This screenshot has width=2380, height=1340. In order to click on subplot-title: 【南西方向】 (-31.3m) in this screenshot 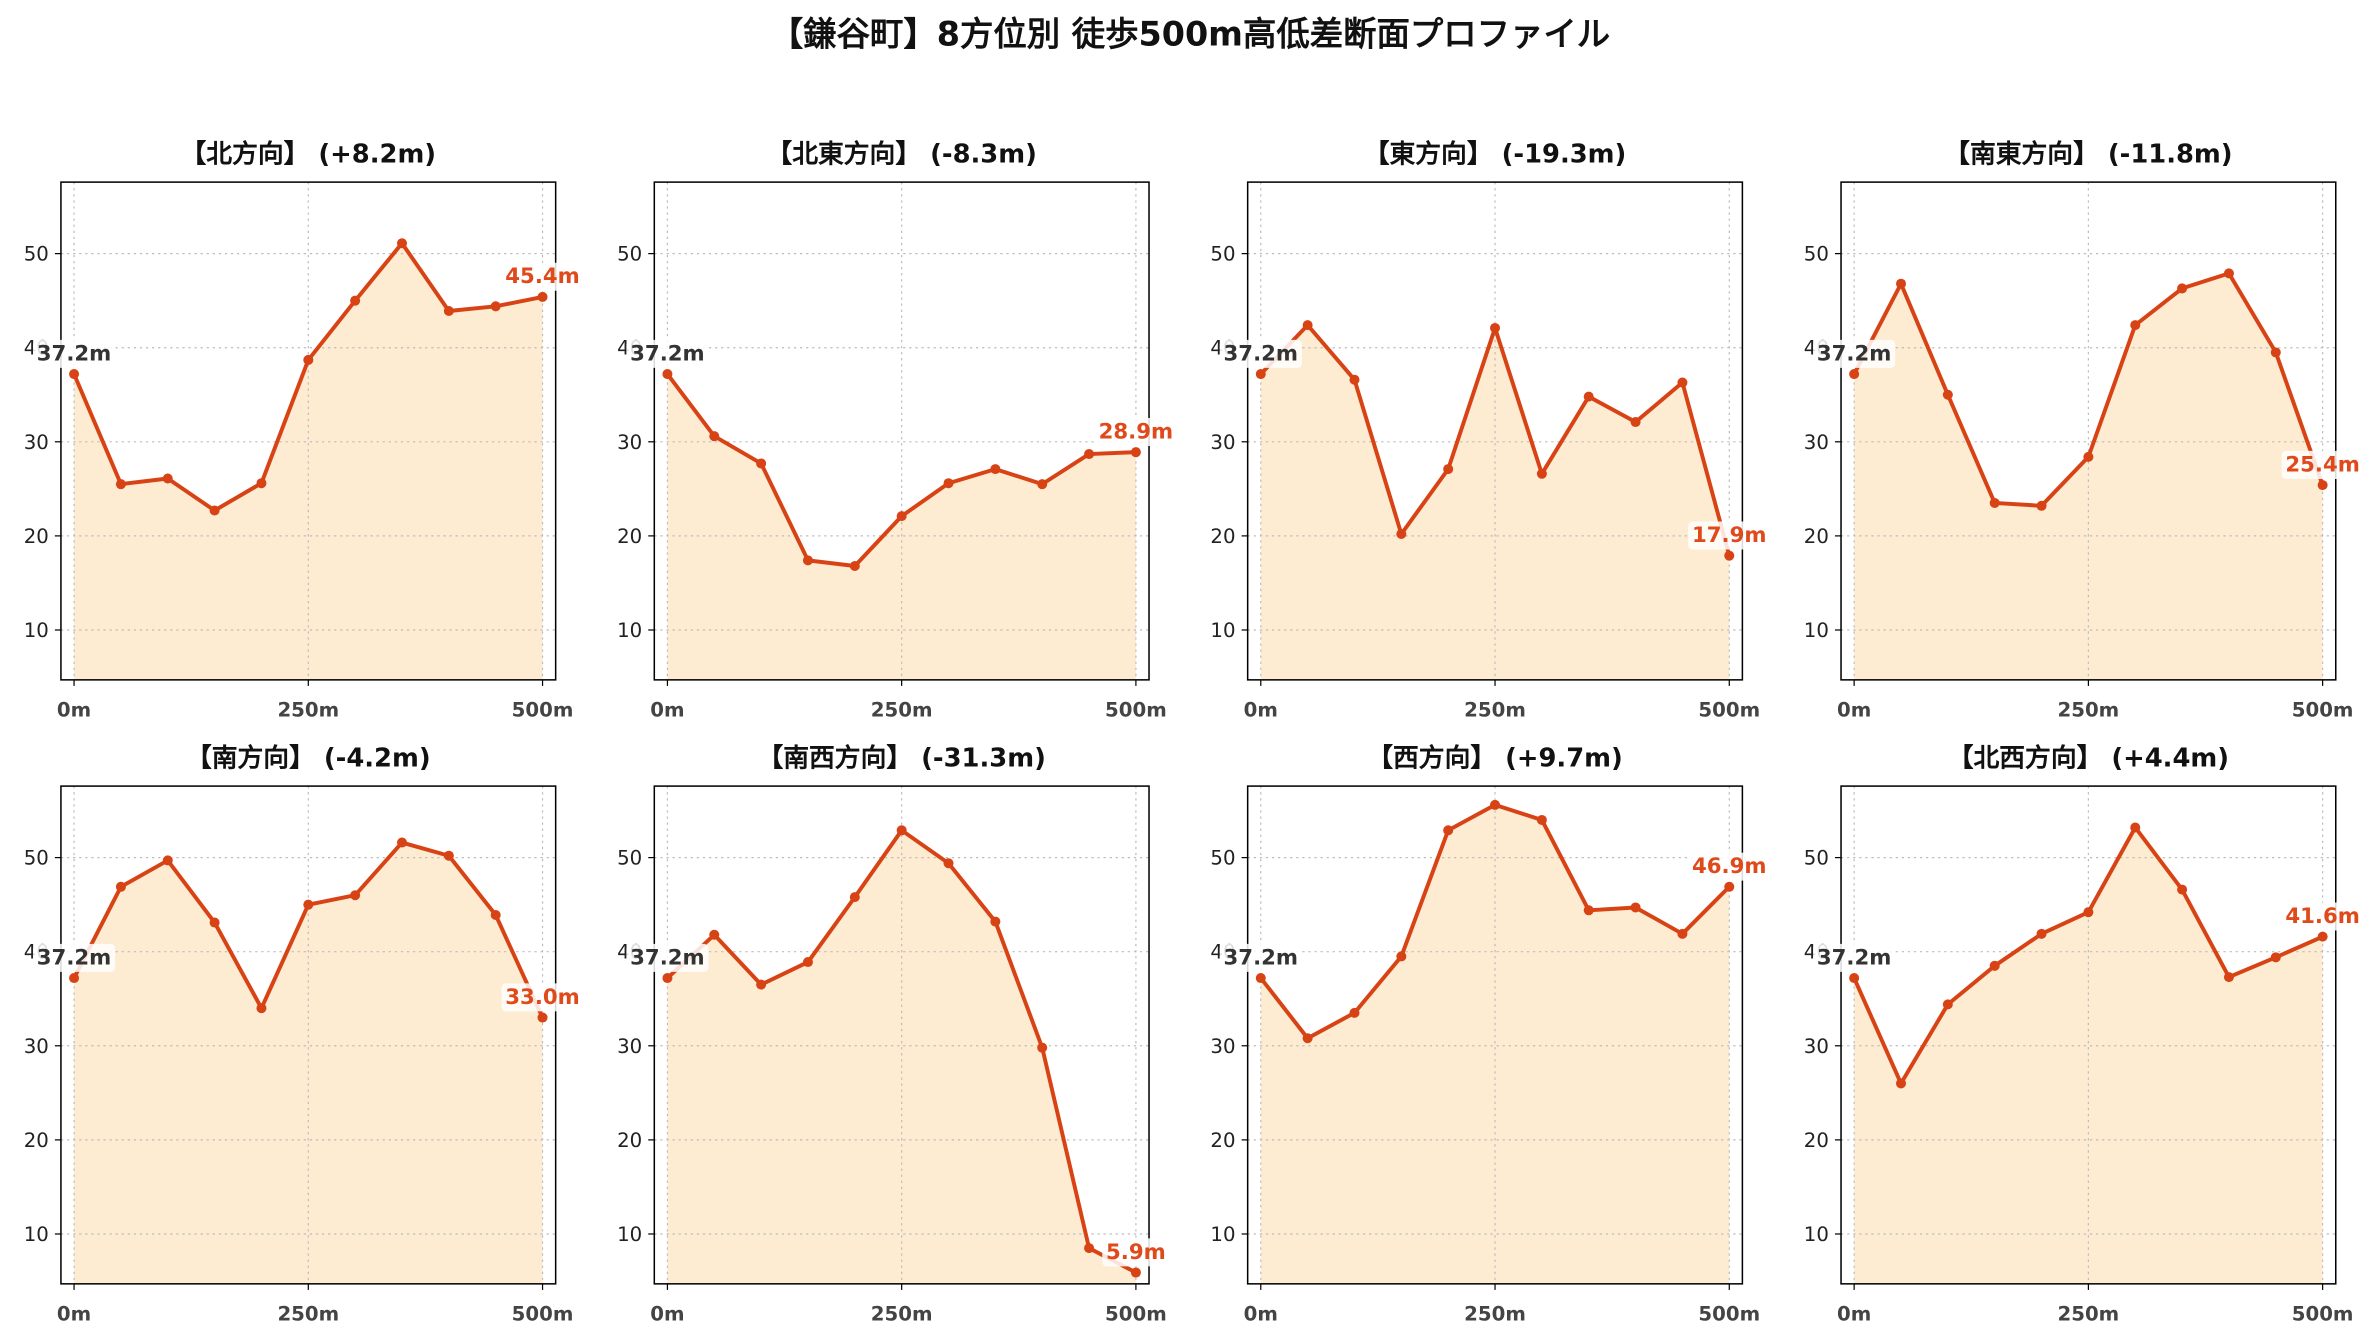, I will do `click(901, 757)`.